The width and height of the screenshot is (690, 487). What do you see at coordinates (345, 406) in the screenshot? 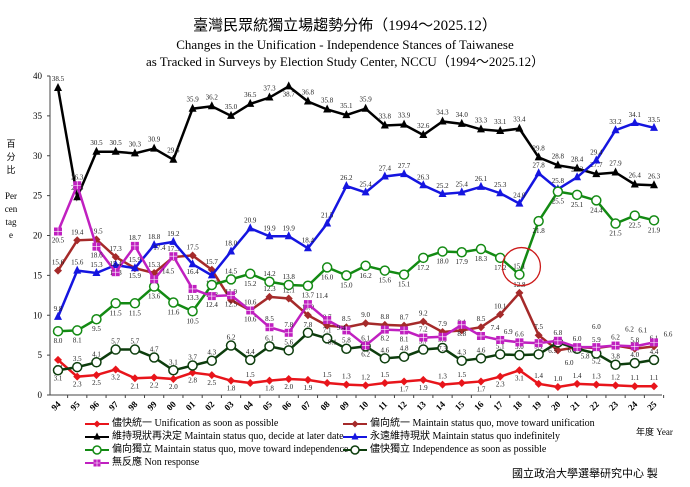
I see `x-tick-label: 09` at bounding box center [345, 406].